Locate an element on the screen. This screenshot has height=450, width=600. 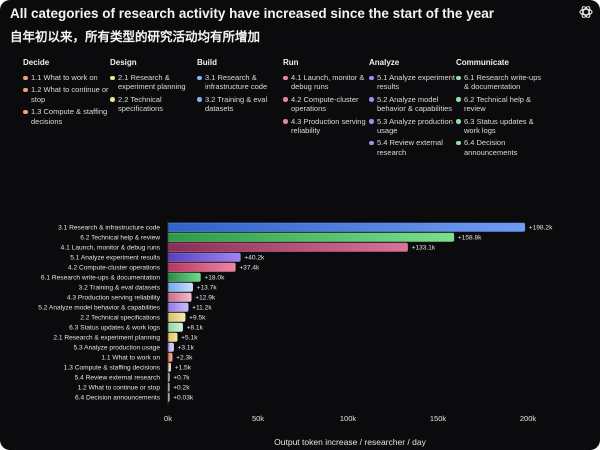
legend-item: 3.2 Training & eval datasets is located at coordinates (240, 104).